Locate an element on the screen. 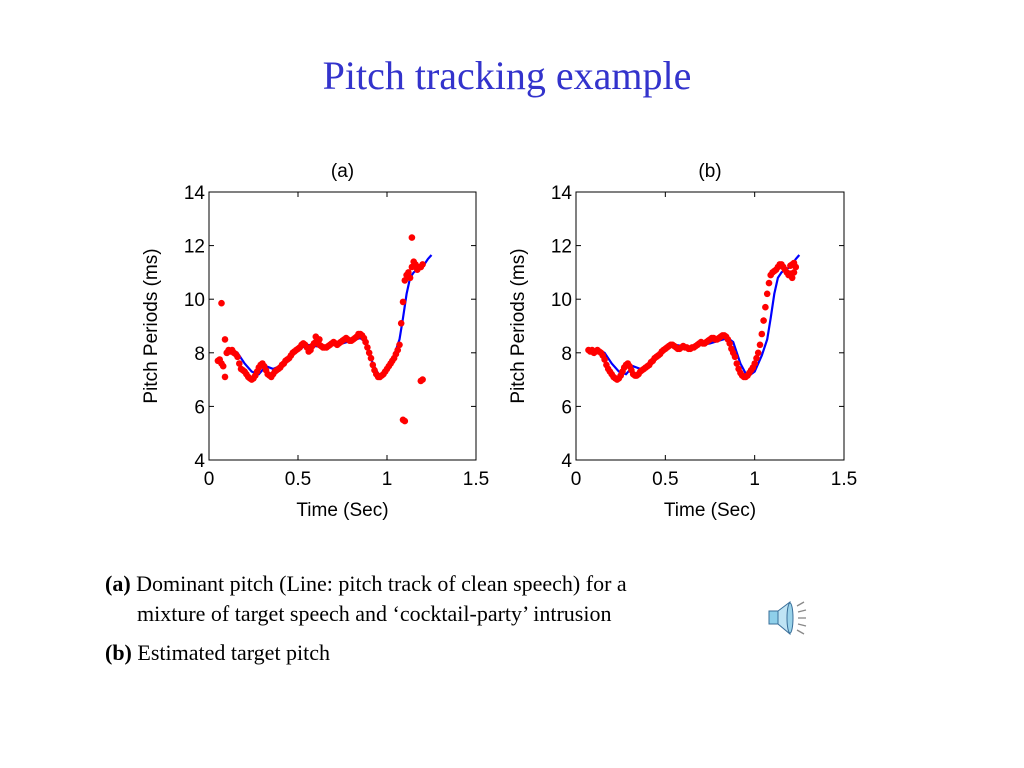 This screenshot has width=1024, height=768. chart-1-ytick-label: 10 is located at coordinates (561, 300).